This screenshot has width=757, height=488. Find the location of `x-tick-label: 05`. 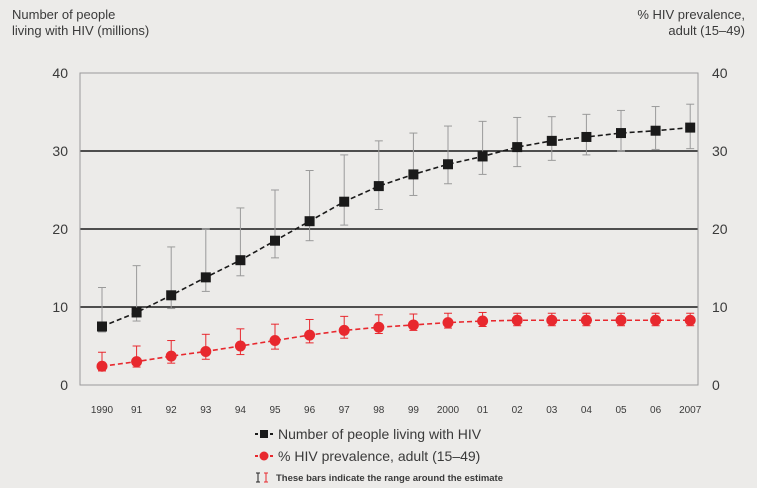

x-tick-label: 05 is located at coordinates (621, 410).